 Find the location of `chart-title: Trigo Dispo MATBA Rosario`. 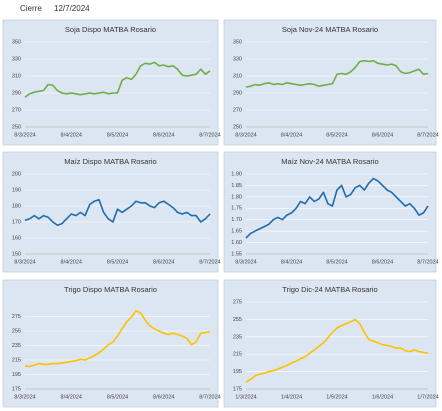

chart-title: Trigo Dispo MATBA Rosario is located at coordinates (110, 289).